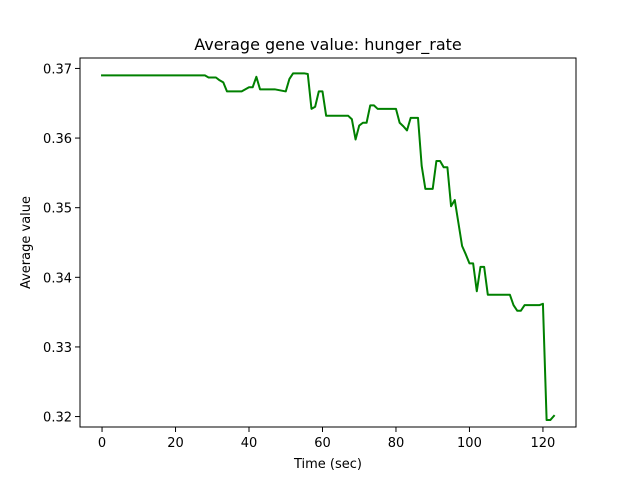 The width and height of the screenshot is (640, 480). Describe the element at coordinates (57, 418) in the screenshot. I see `y-tick-label: 0.32` at that location.